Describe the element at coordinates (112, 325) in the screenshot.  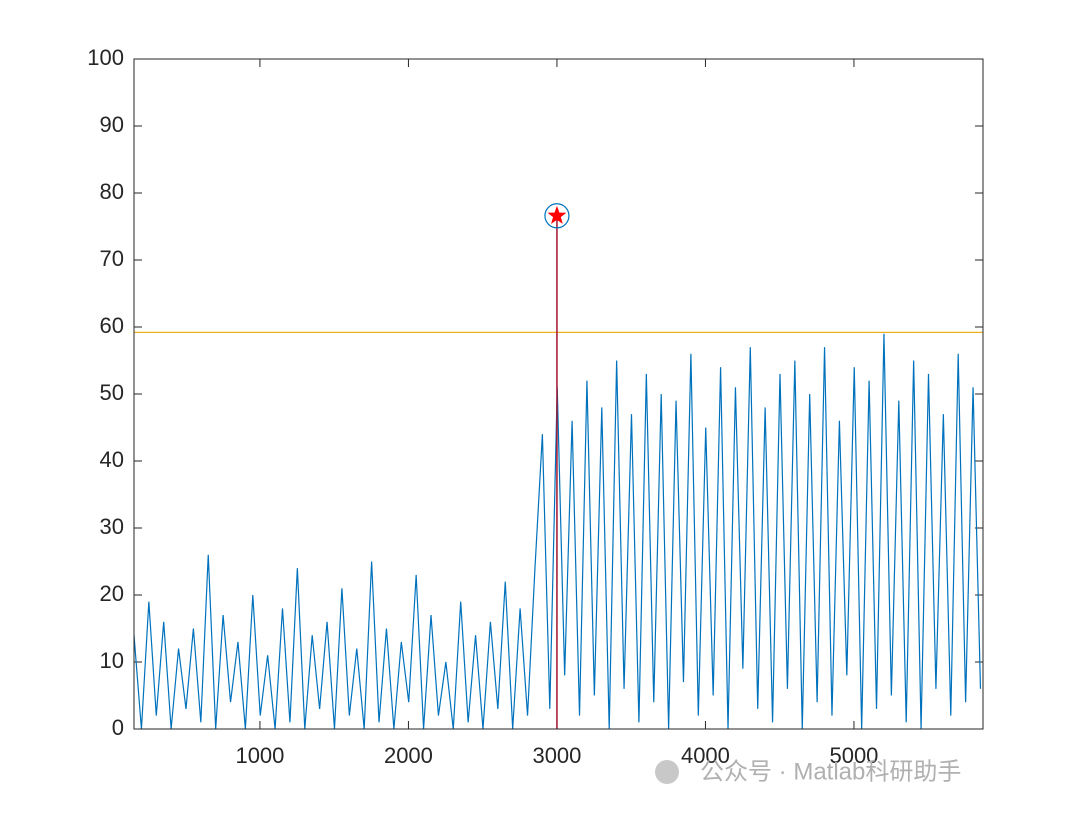
I see `y-tick-label: 60` at that location.